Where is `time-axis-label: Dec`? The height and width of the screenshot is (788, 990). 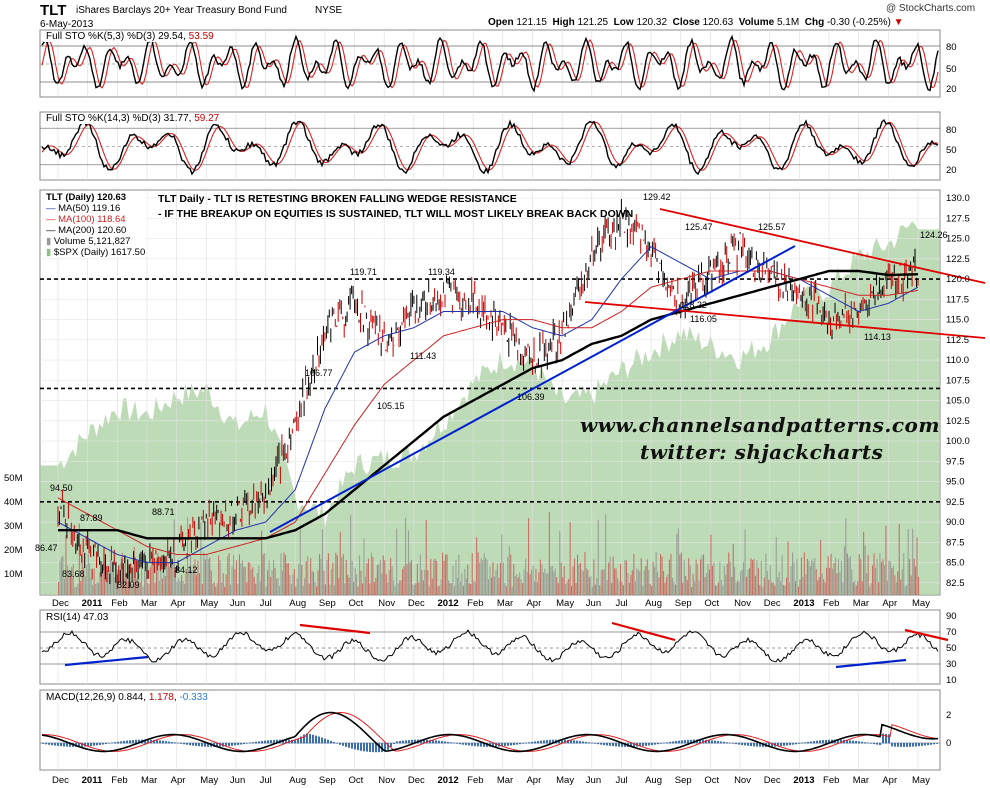
time-axis-label: Dec is located at coordinates (60, 780).